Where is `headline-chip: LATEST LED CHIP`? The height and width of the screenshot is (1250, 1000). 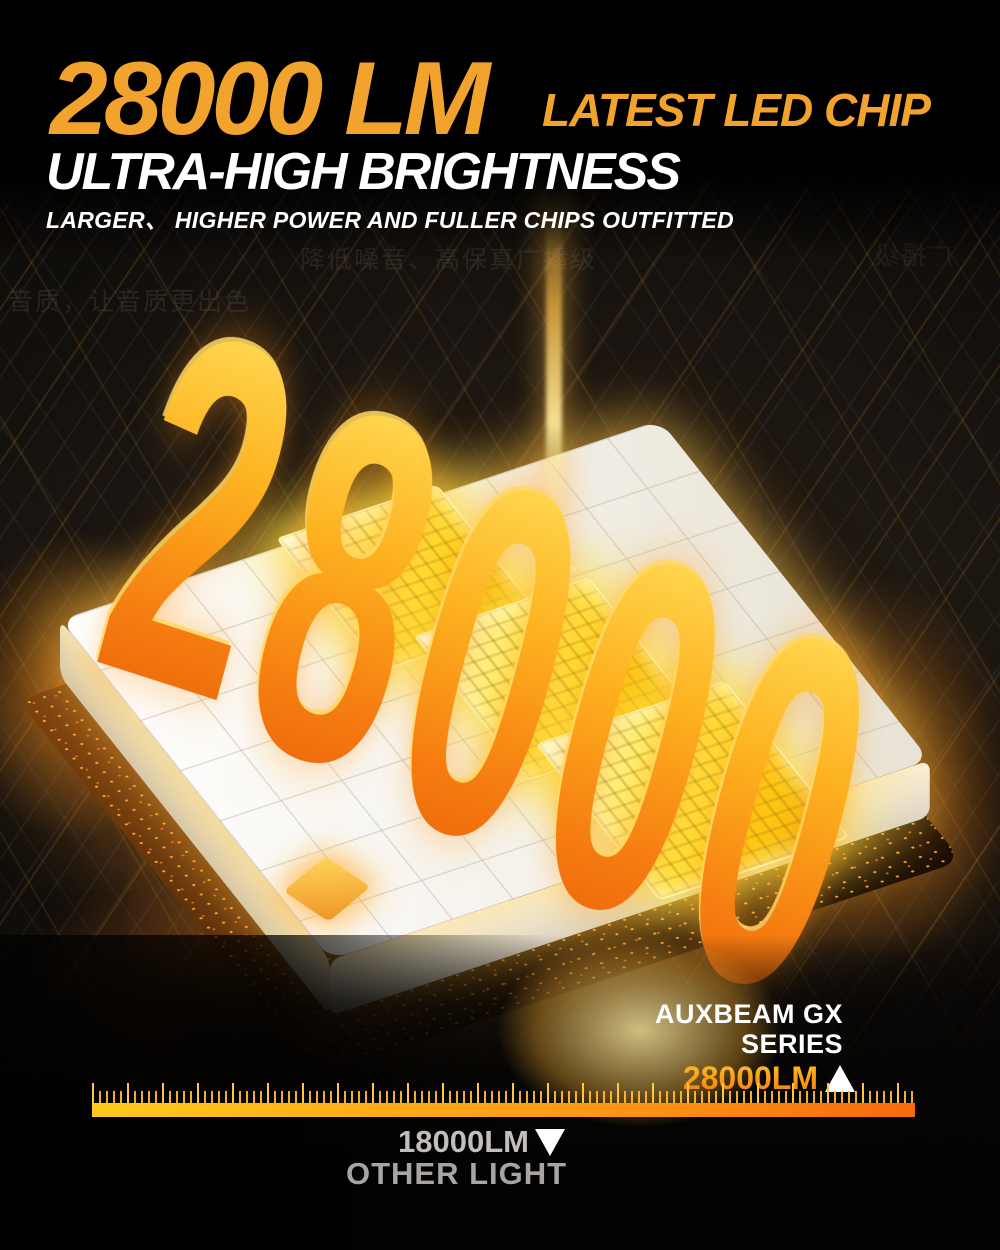
headline-chip: LATEST LED CHIP is located at coordinates (736, 110).